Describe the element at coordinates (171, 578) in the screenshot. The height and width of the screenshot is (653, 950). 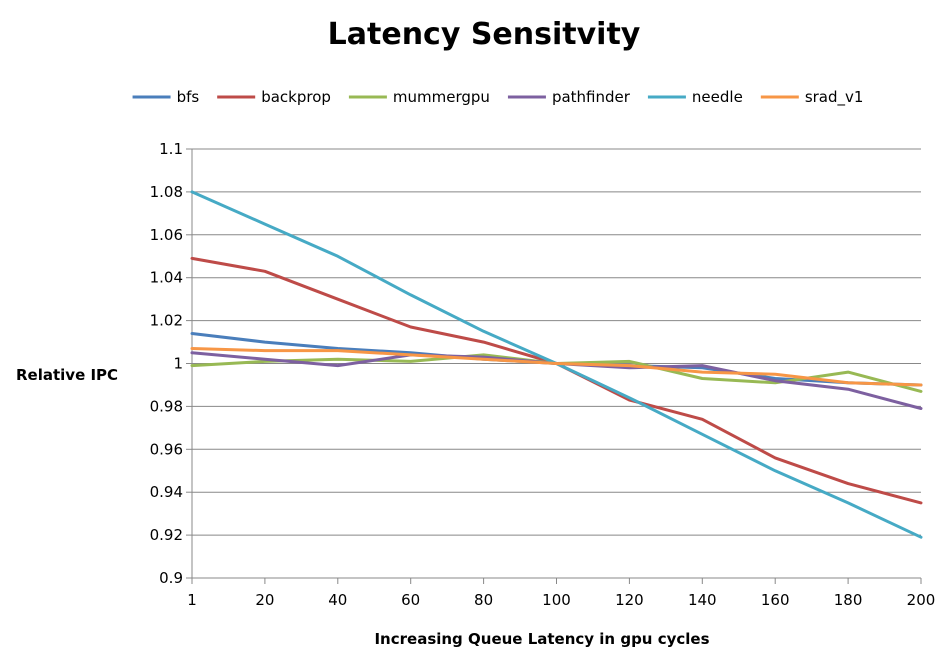
I see `y-tick-label: 0.9` at that location.